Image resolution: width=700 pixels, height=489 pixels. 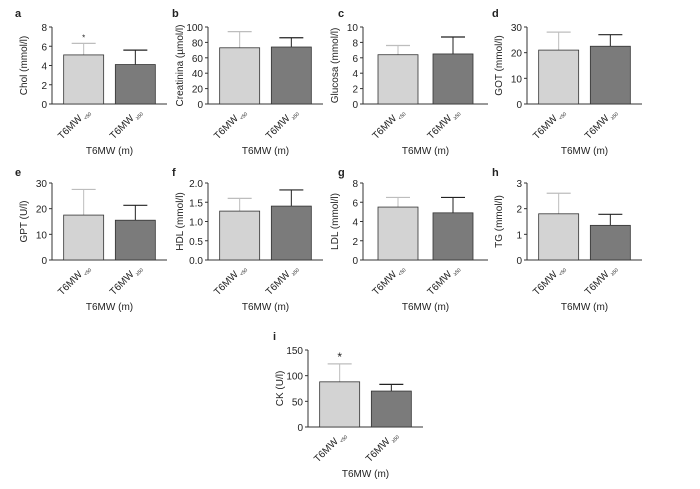 What do you see at coordinates (18, 173) in the screenshot?
I see `panel-label: e` at bounding box center [18, 173].